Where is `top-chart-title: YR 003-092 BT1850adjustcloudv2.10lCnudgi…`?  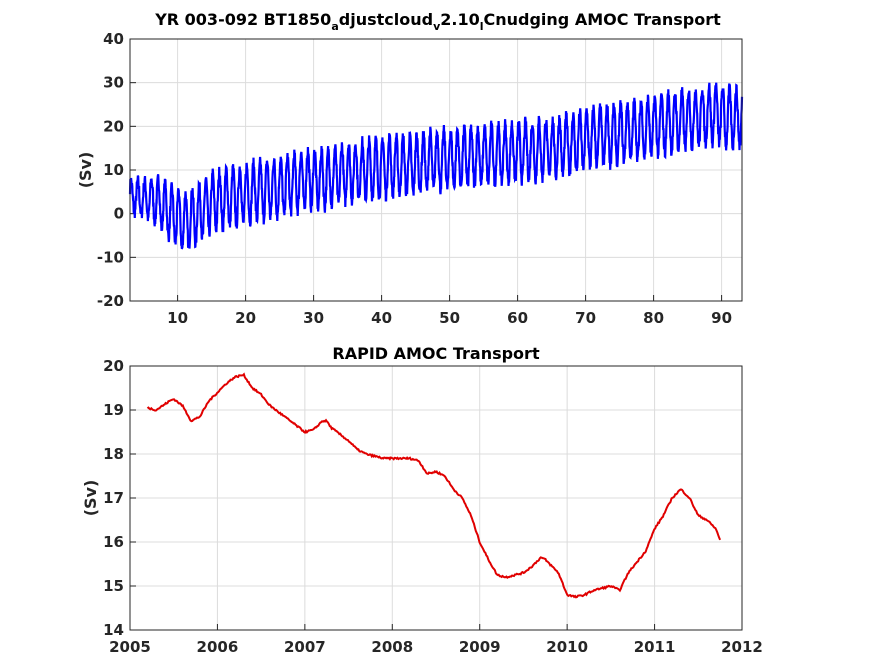
top-chart-title: YR 003-092 BT1850adjustcloudv2.10lCnudgi… is located at coordinates (437, 21).